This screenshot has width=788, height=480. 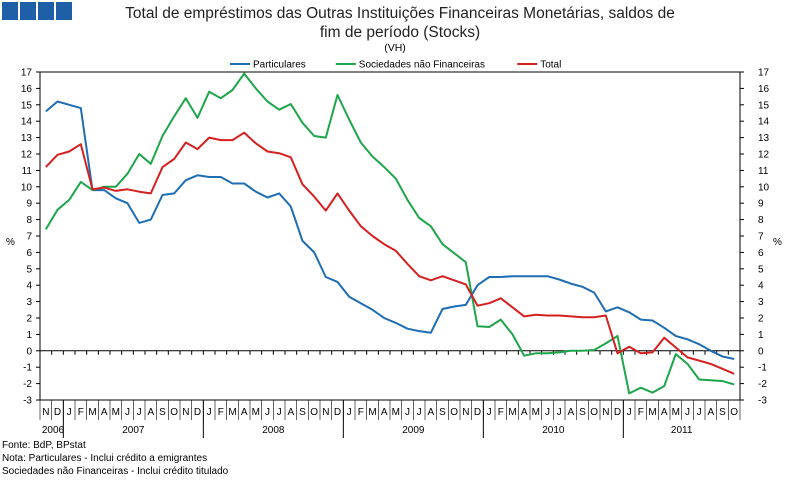 I want to click on y-tick-label-left: 17, so click(x=27, y=73).